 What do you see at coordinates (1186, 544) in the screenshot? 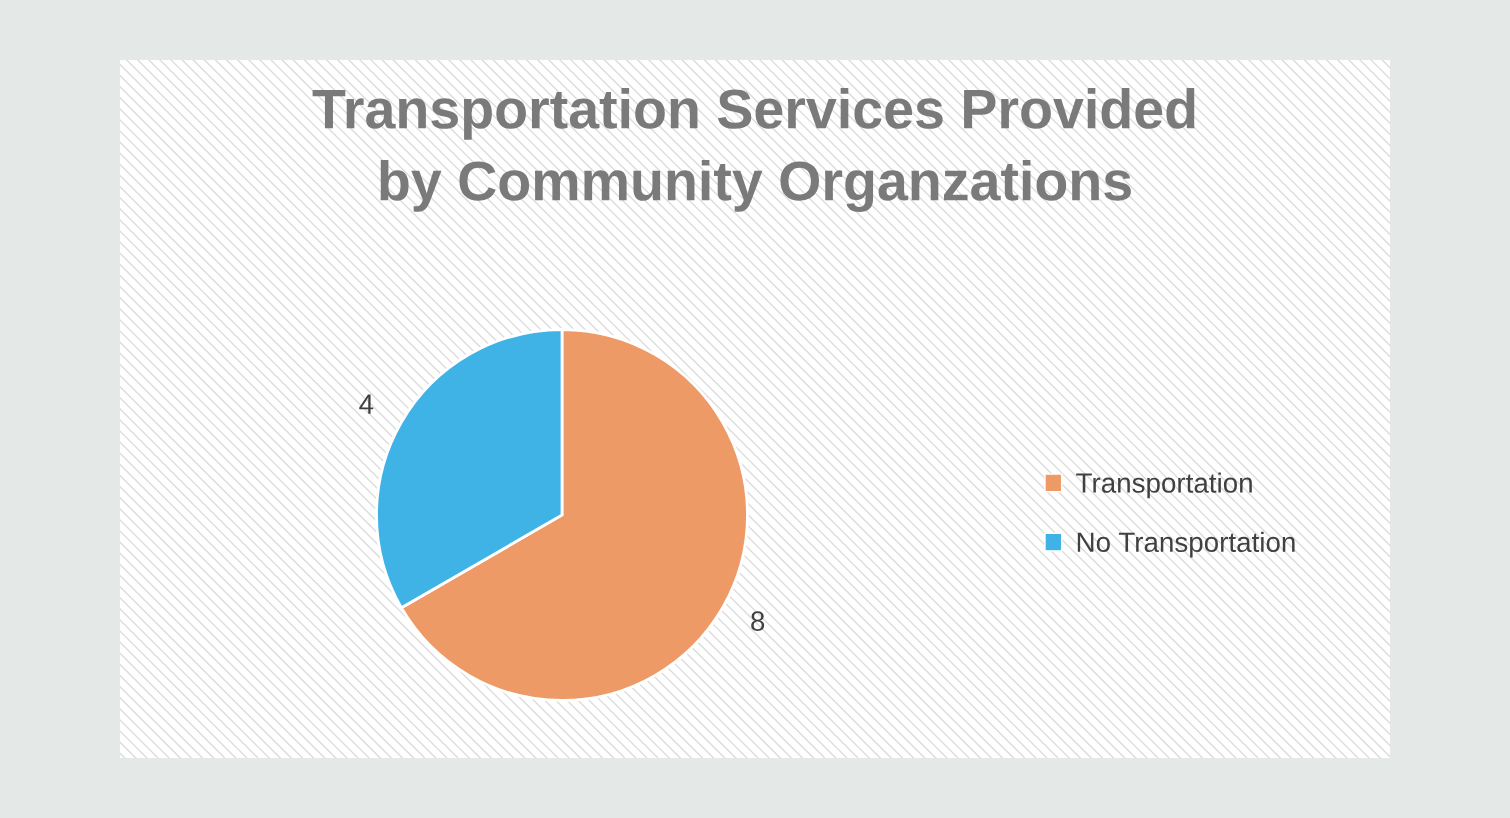
I see `legend-label: No Transportation` at bounding box center [1186, 544].